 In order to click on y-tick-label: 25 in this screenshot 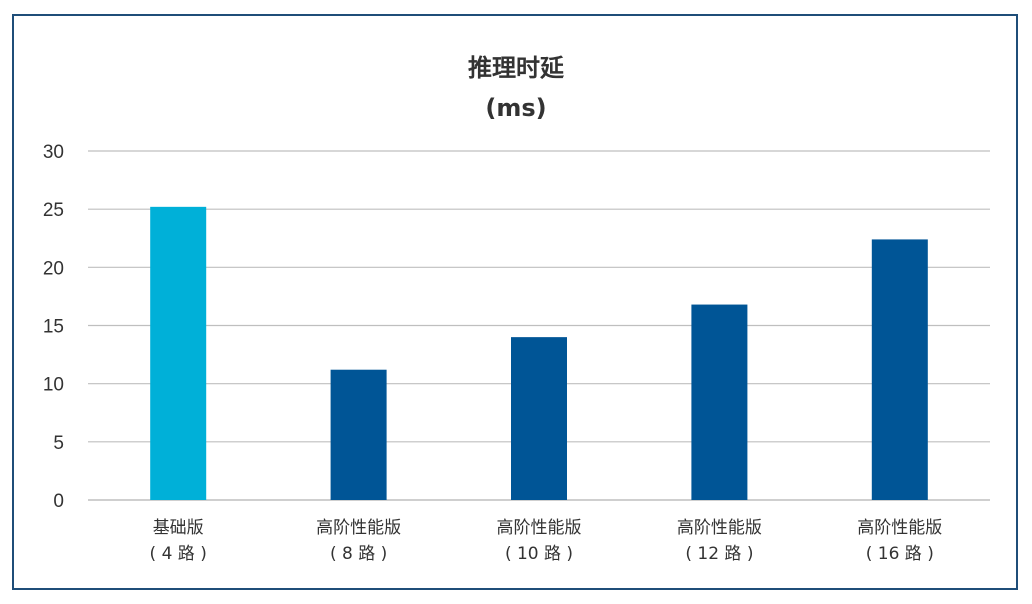, I will do `click(53, 210)`.